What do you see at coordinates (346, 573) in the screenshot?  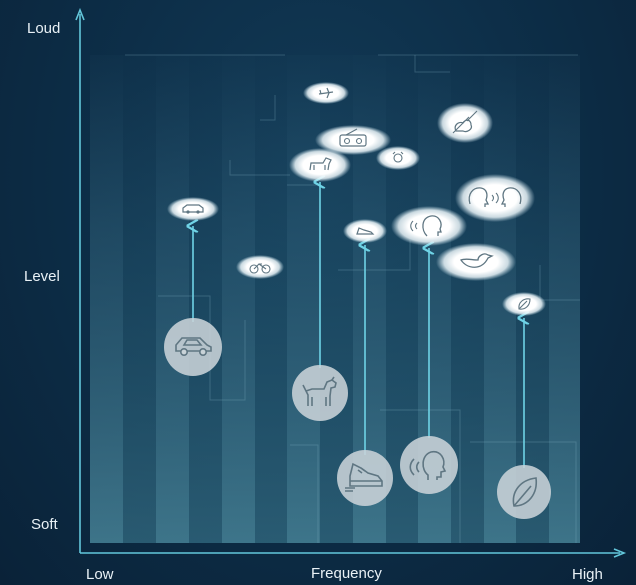 I see `x-axis-title: Frequency` at bounding box center [346, 573].